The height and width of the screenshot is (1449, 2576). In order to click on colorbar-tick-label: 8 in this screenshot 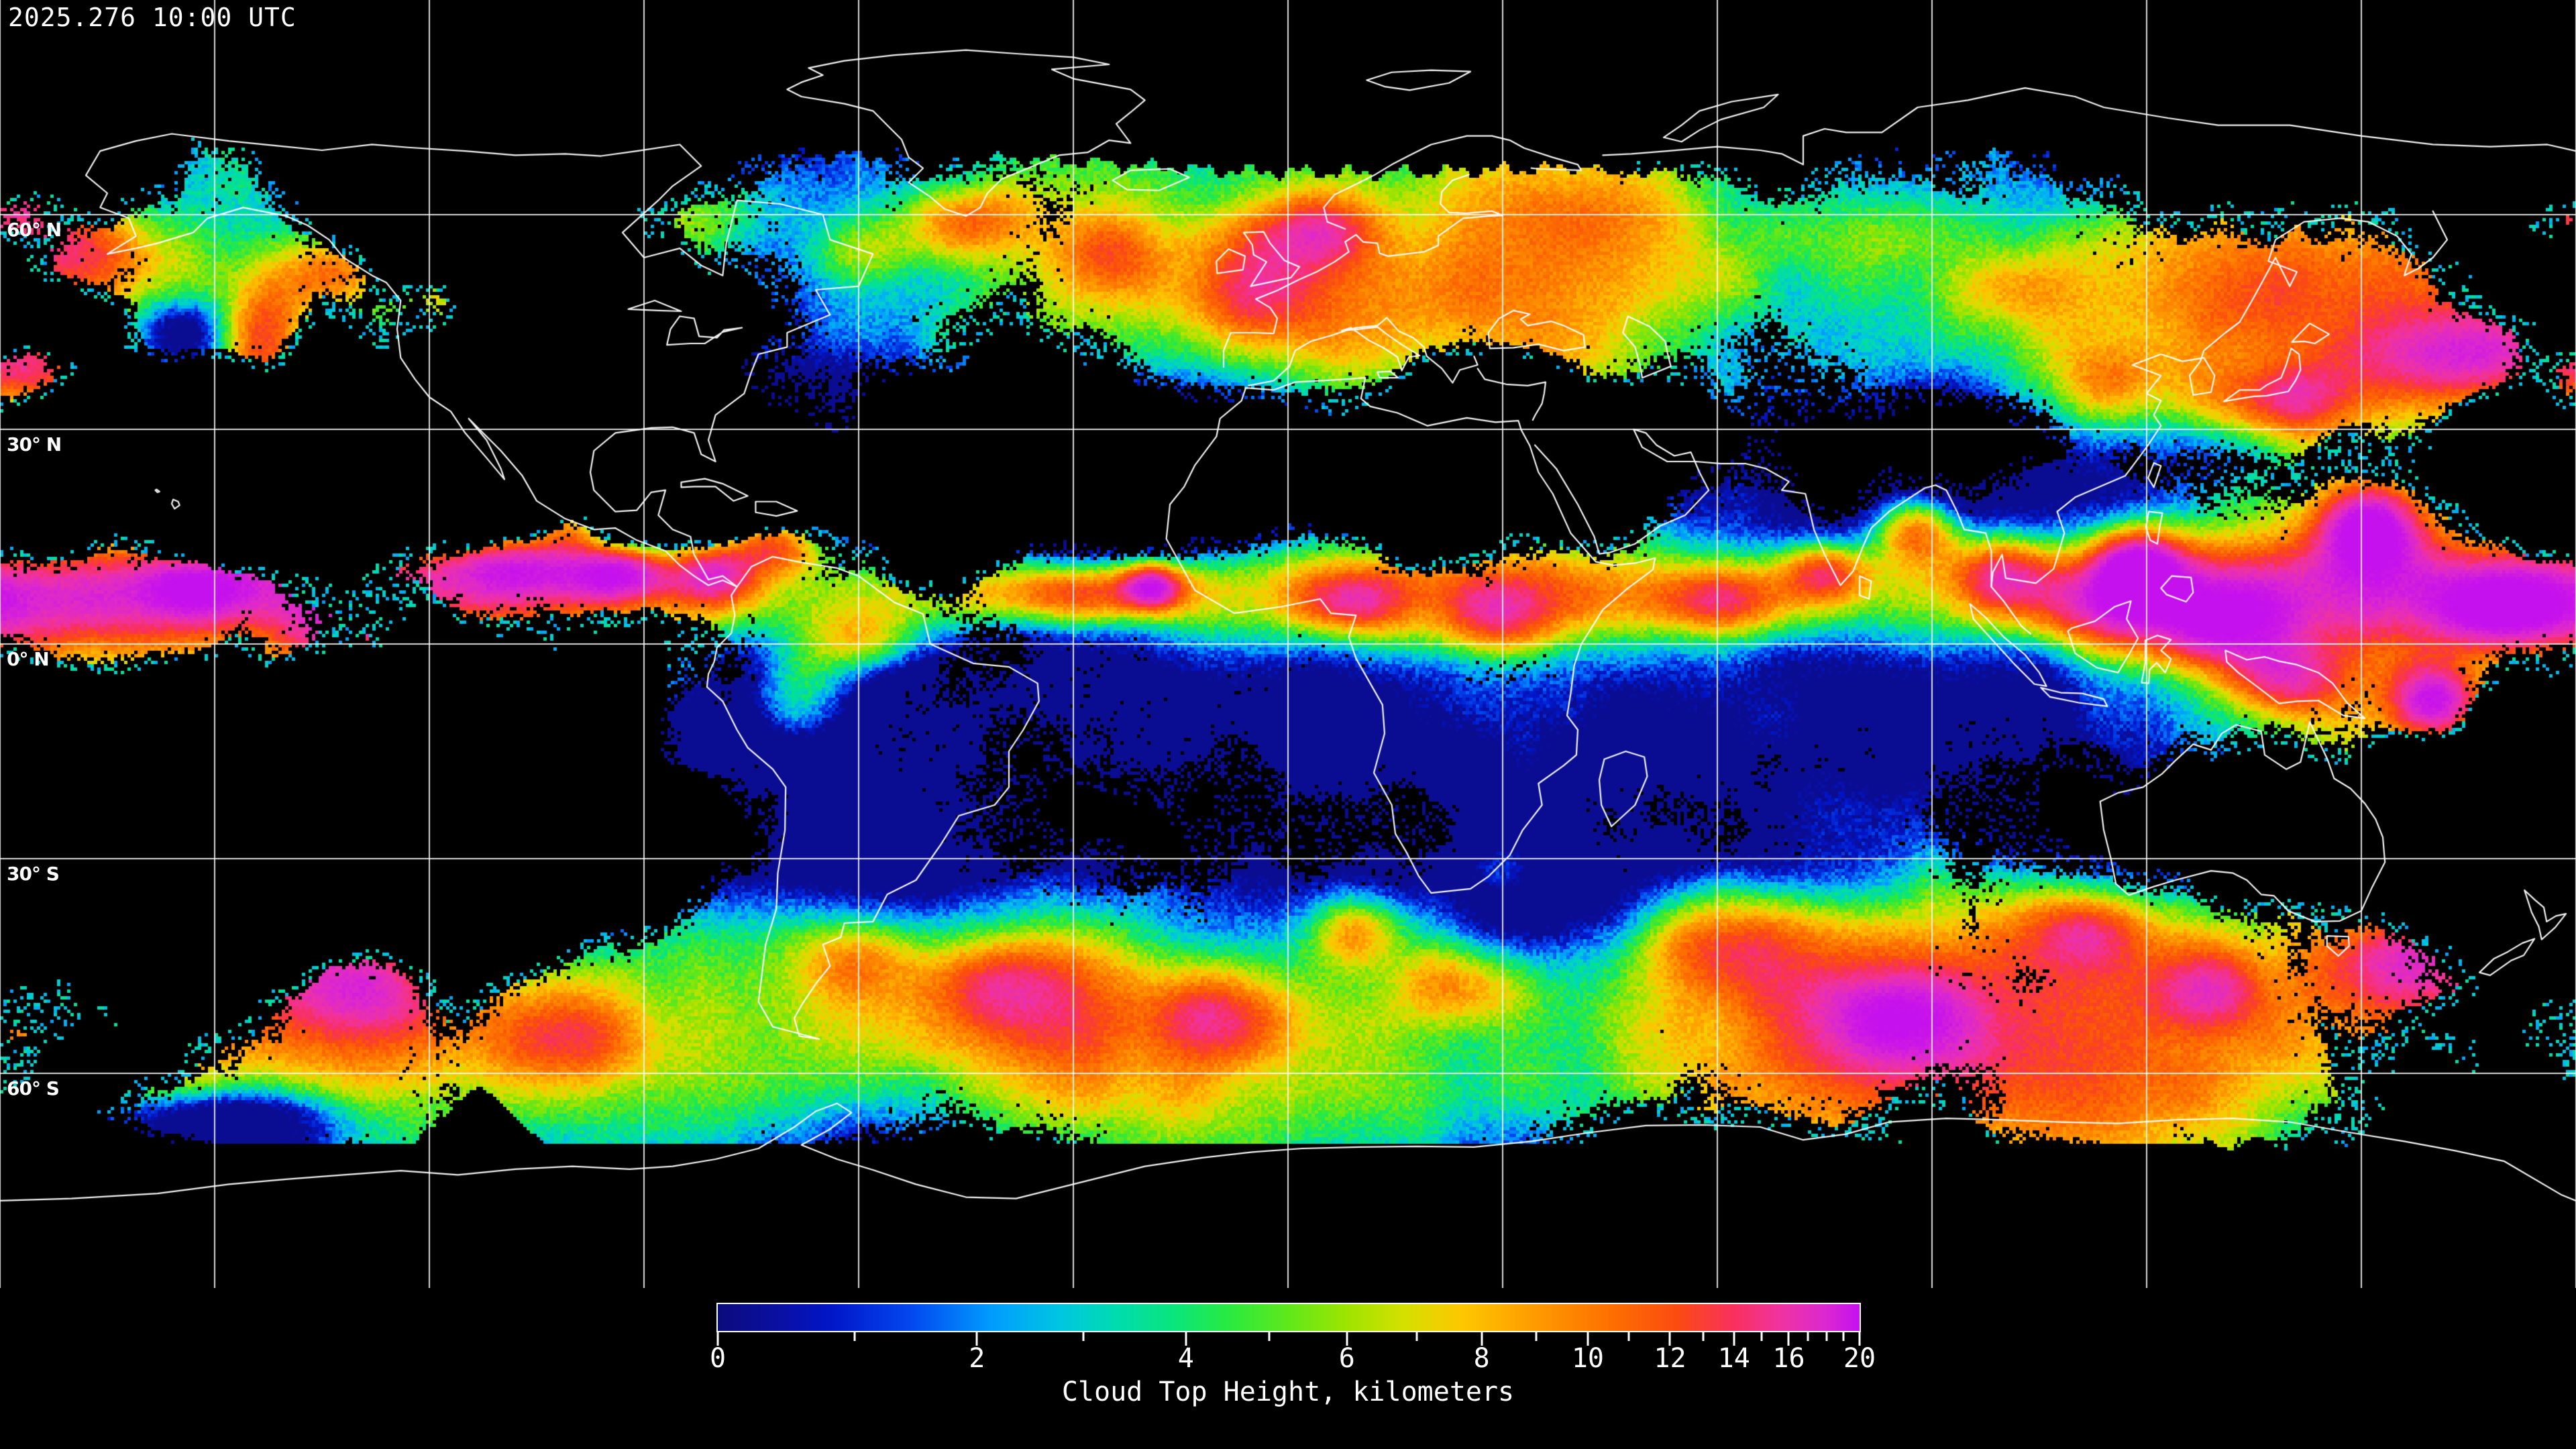, I will do `click(1481, 1358)`.